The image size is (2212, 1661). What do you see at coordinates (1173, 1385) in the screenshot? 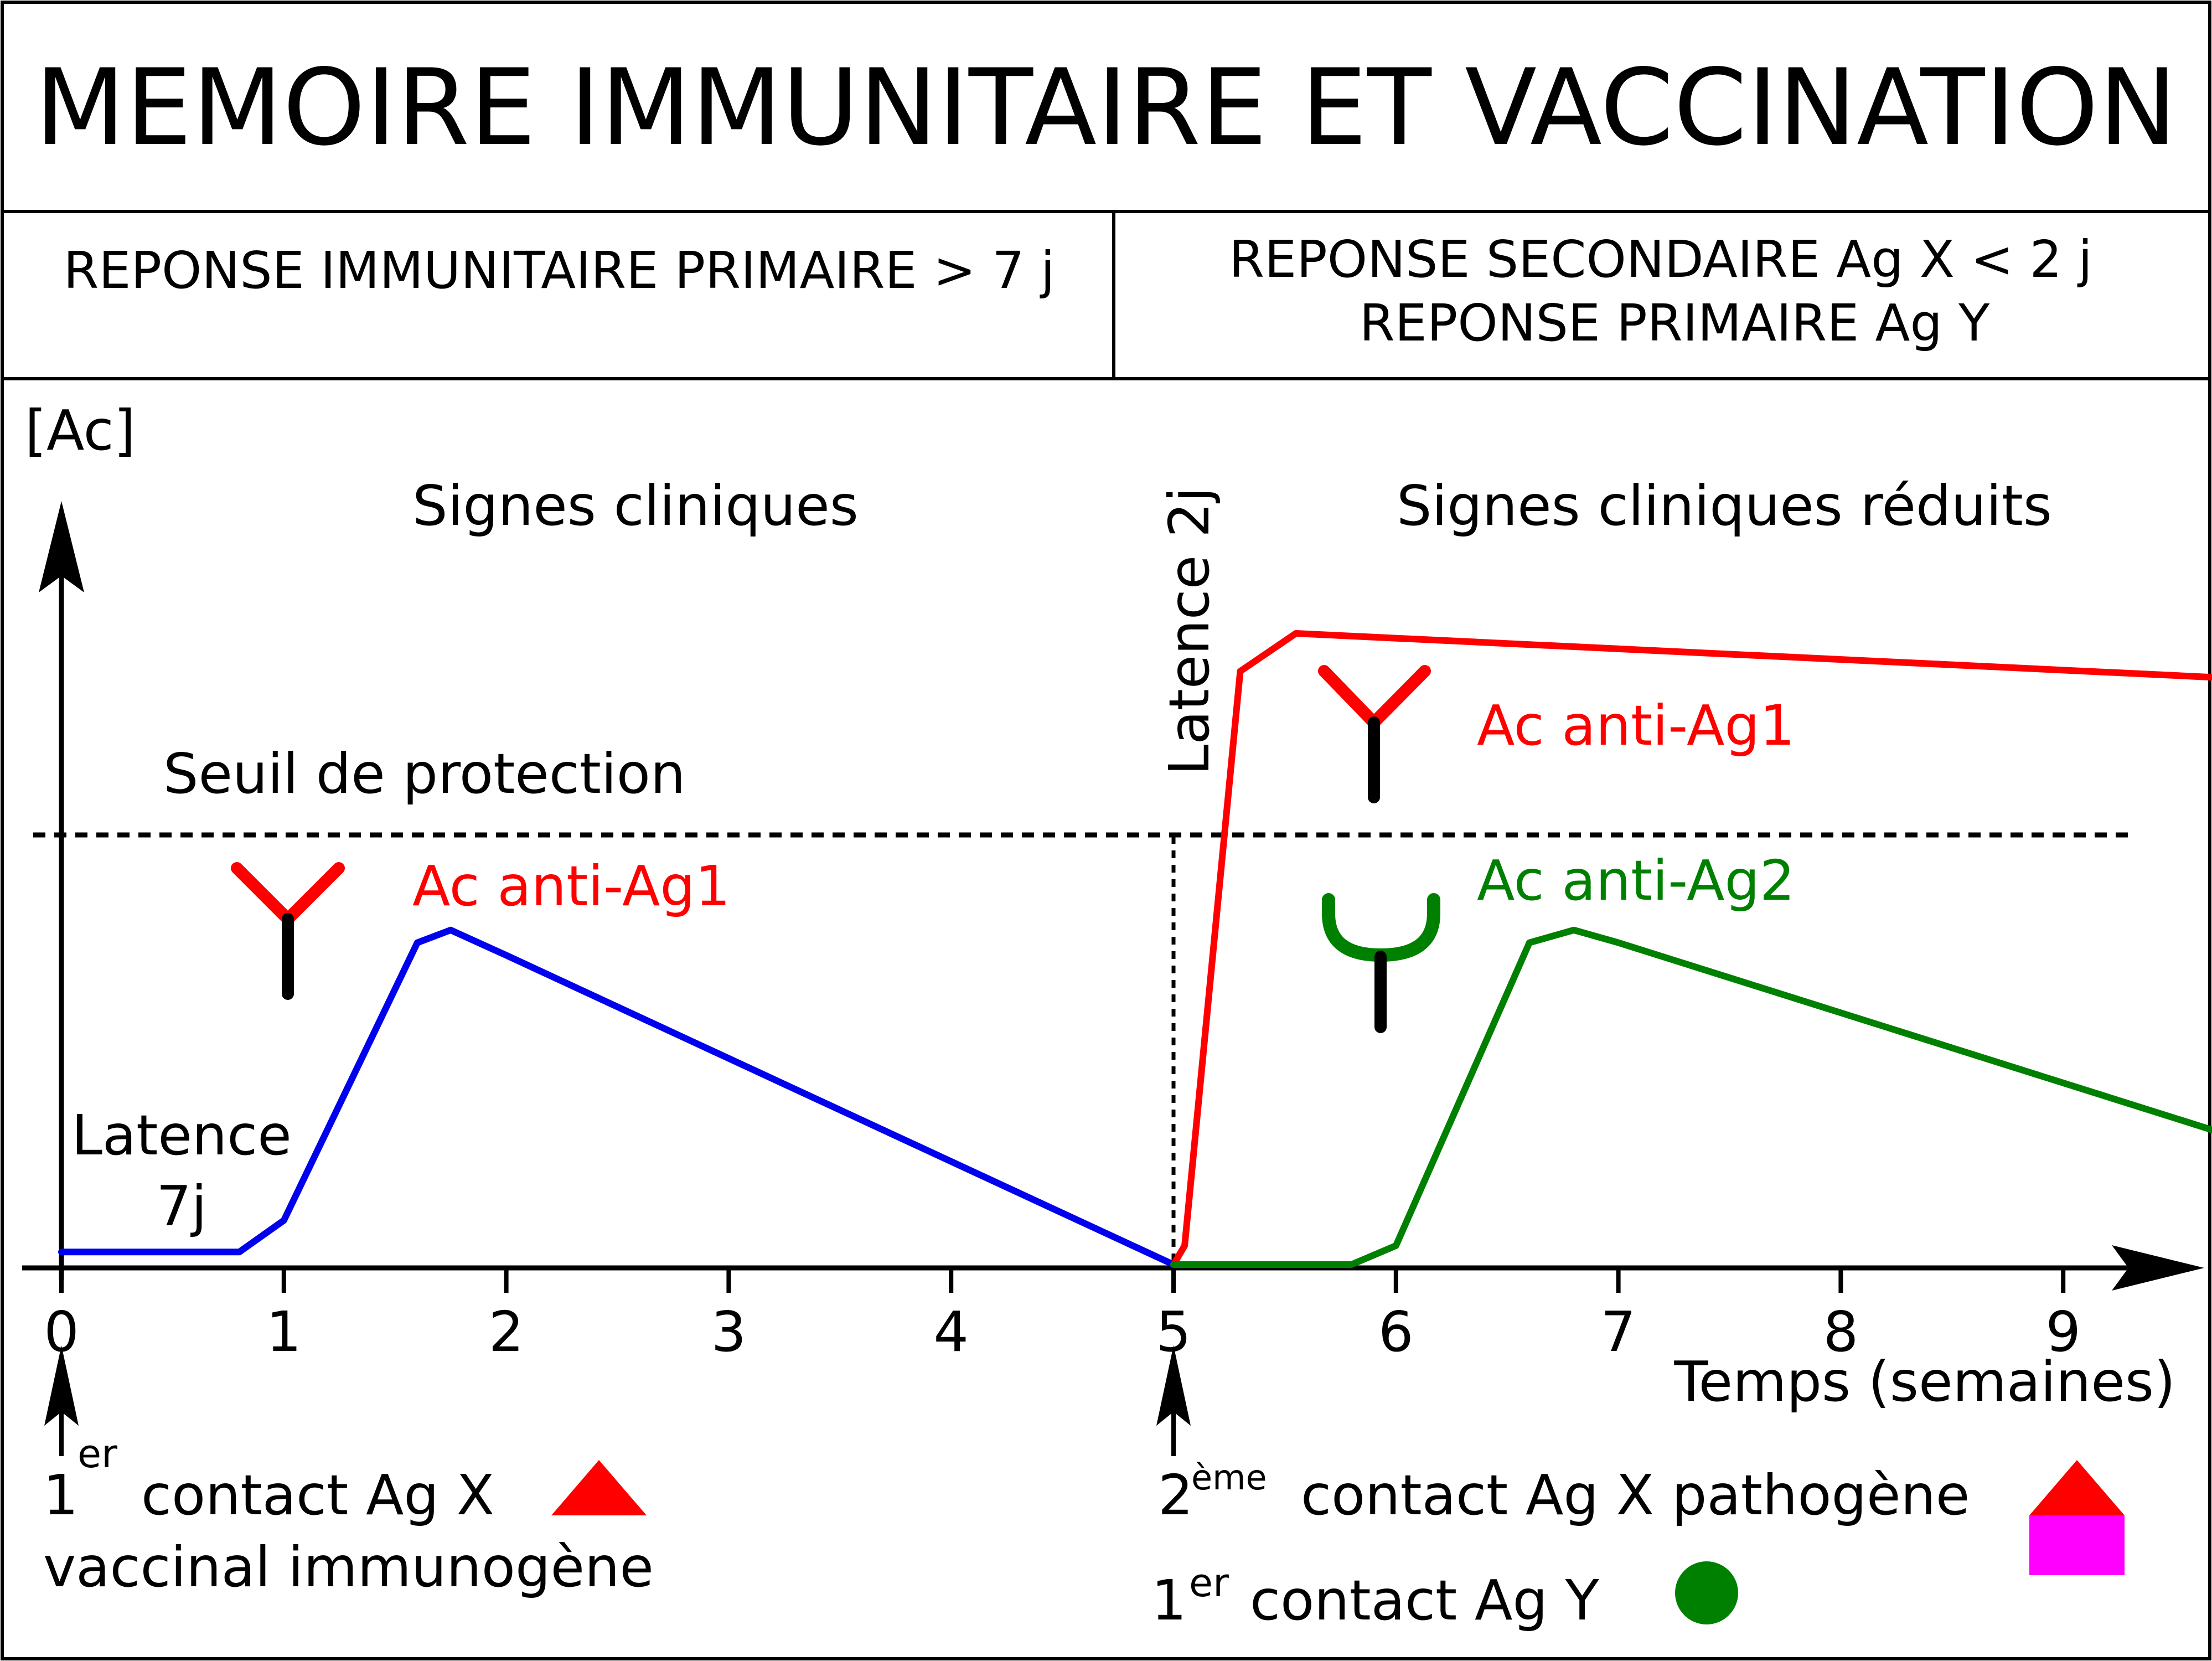
I see `second-contact-arrowhead` at bounding box center [1173, 1385].